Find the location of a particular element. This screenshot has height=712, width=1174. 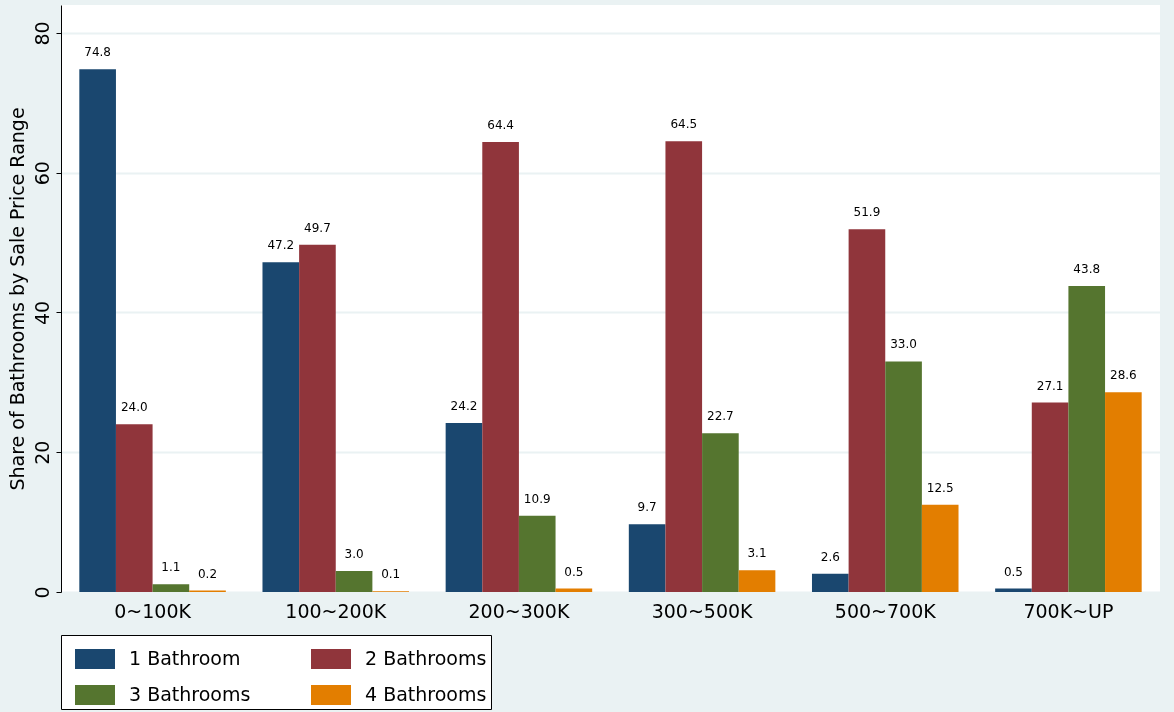

data-label: 51.9 is located at coordinates (867, 212).